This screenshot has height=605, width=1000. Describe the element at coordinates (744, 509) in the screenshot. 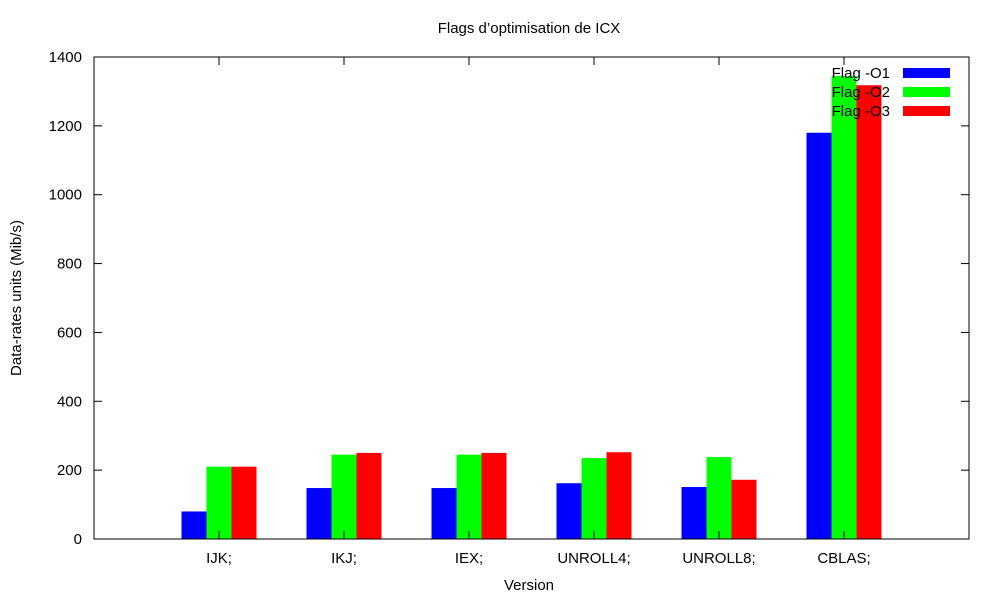

I see `bar-flag-o3-unroll8` at that location.